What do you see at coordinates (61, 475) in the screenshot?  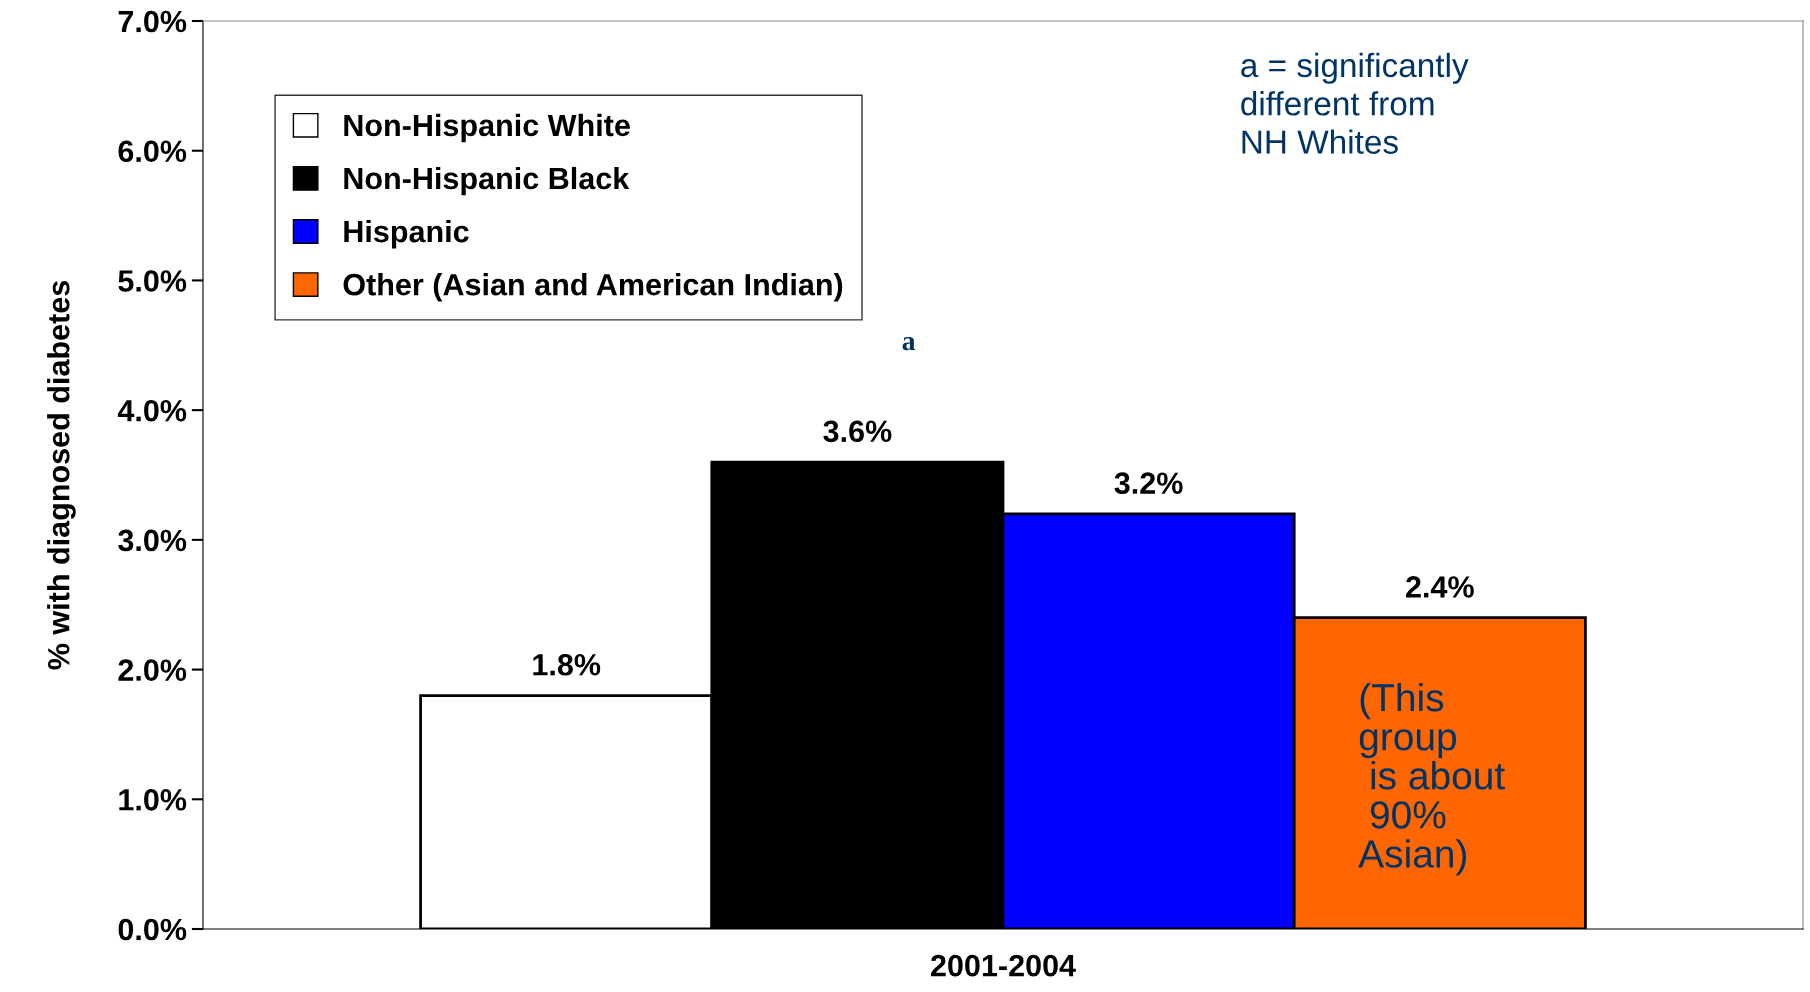 I see `y-axis-title: % with diagnosed diabetes` at bounding box center [61, 475].